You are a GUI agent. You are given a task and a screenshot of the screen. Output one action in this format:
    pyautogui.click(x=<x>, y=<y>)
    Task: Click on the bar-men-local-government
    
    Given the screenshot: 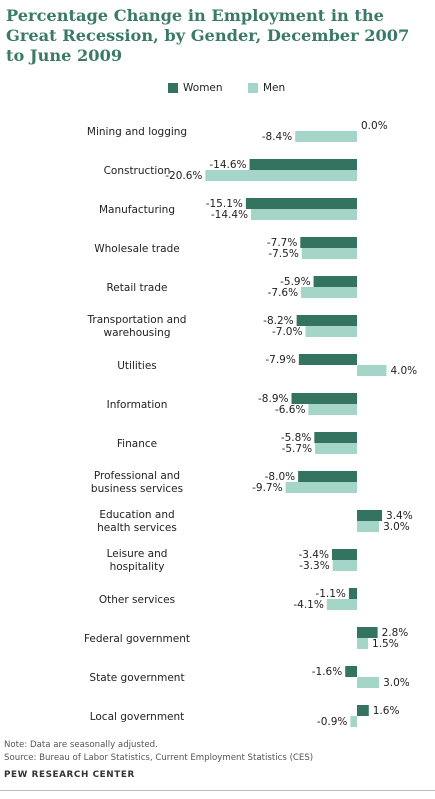 What is the action you would take?
    pyautogui.click(x=353, y=721)
    